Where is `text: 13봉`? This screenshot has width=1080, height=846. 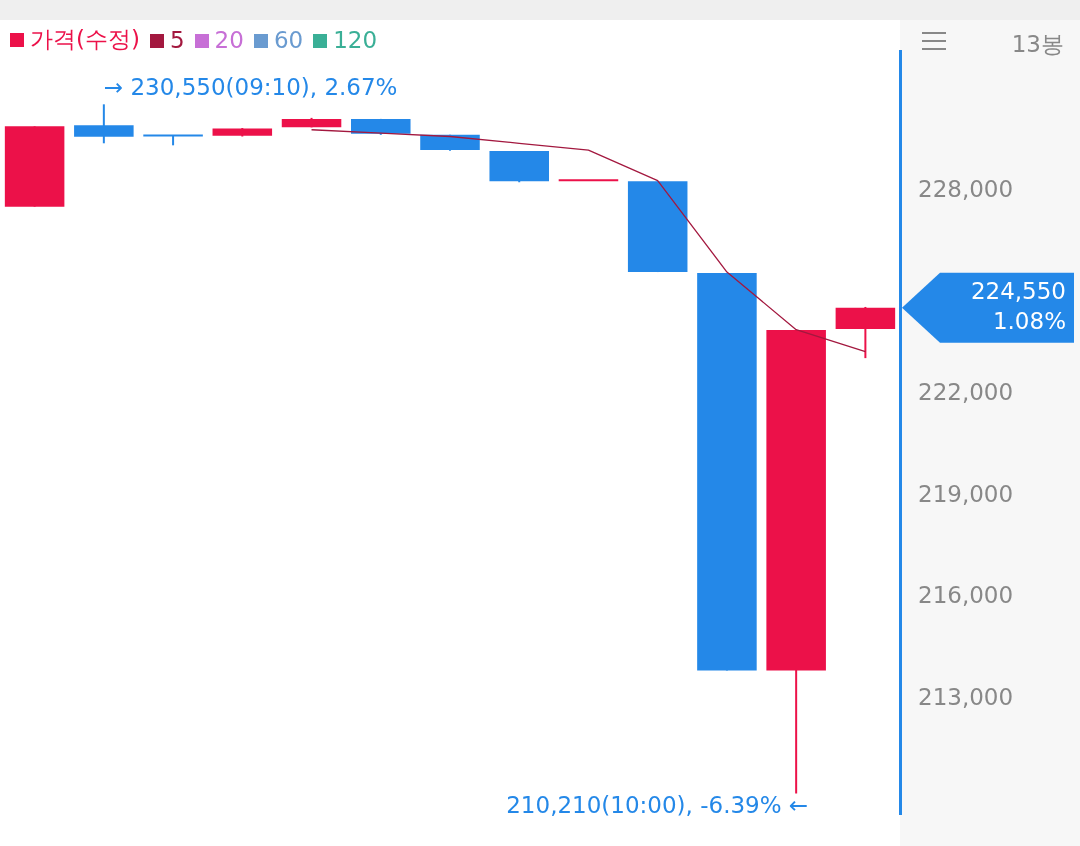 text: 13봉 is located at coordinates (1037, 43).